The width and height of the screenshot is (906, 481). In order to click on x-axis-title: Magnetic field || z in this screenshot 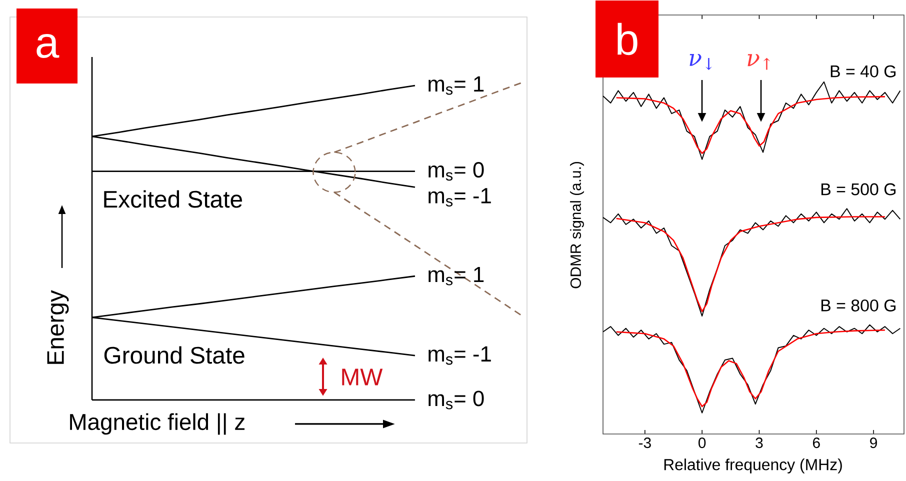, I will do `click(157, 424)`.